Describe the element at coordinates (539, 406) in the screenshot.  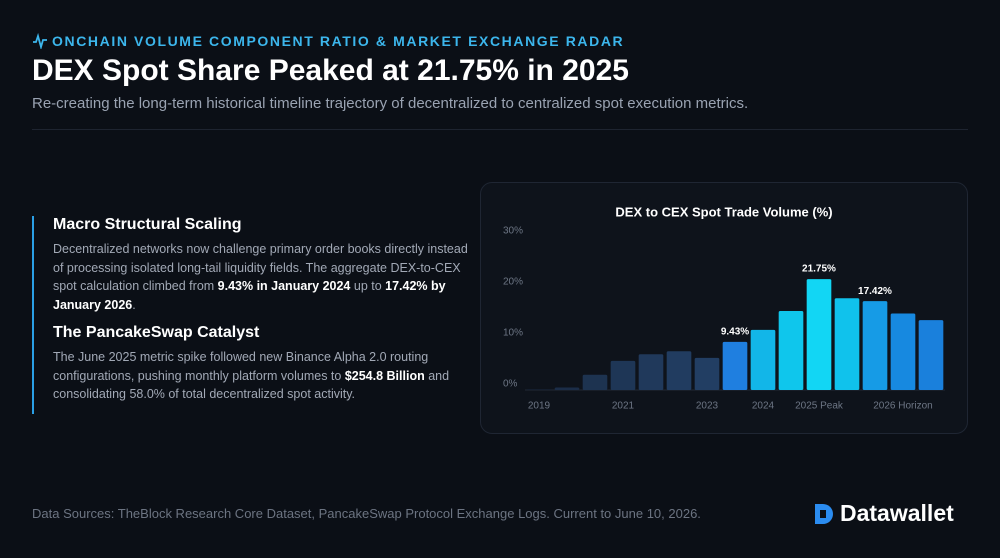
I see `x-tick-label: 2019` at that location.